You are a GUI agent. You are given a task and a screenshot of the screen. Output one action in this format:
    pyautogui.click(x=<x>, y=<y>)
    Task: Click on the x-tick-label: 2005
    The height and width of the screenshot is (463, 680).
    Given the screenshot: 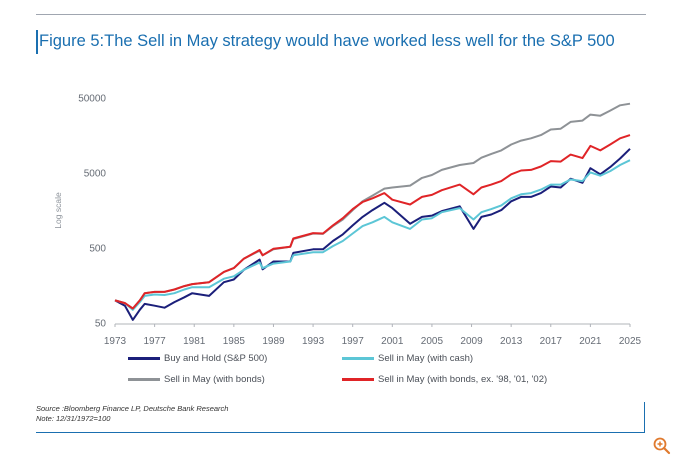 What is the action you would take?
    pyautogui.click(x=432, y=341)
    